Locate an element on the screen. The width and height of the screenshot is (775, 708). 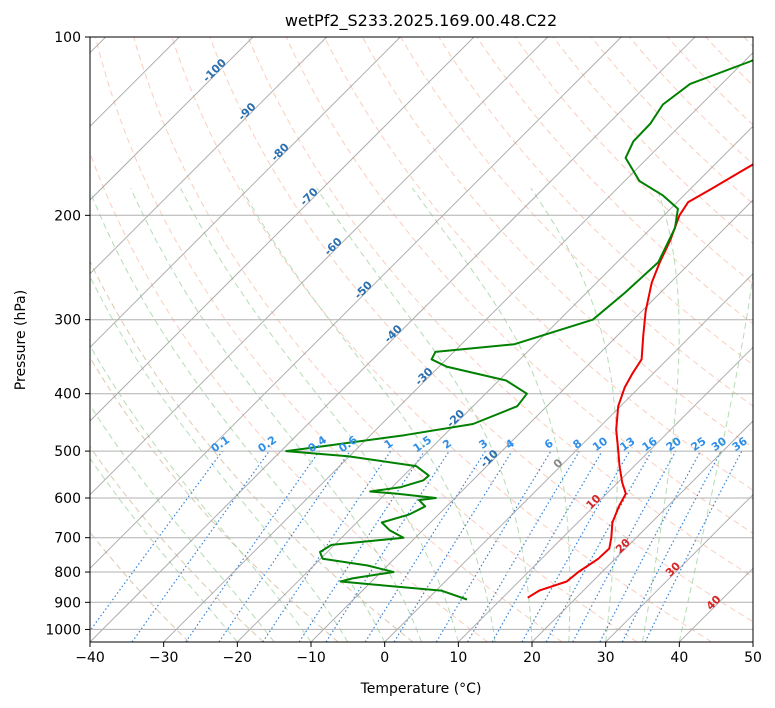
x-tick-label: 50 is located at coordinates (753, 658).